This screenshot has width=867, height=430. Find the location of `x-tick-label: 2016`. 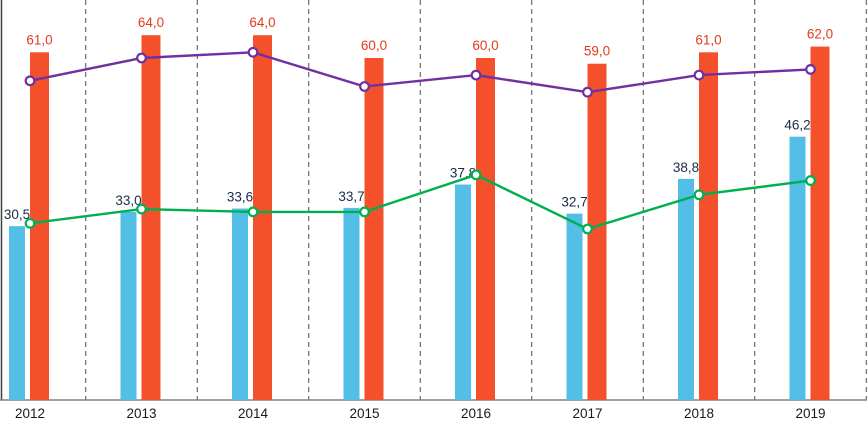

x-tick-label: 2016 is located at coordinates (476, 413).